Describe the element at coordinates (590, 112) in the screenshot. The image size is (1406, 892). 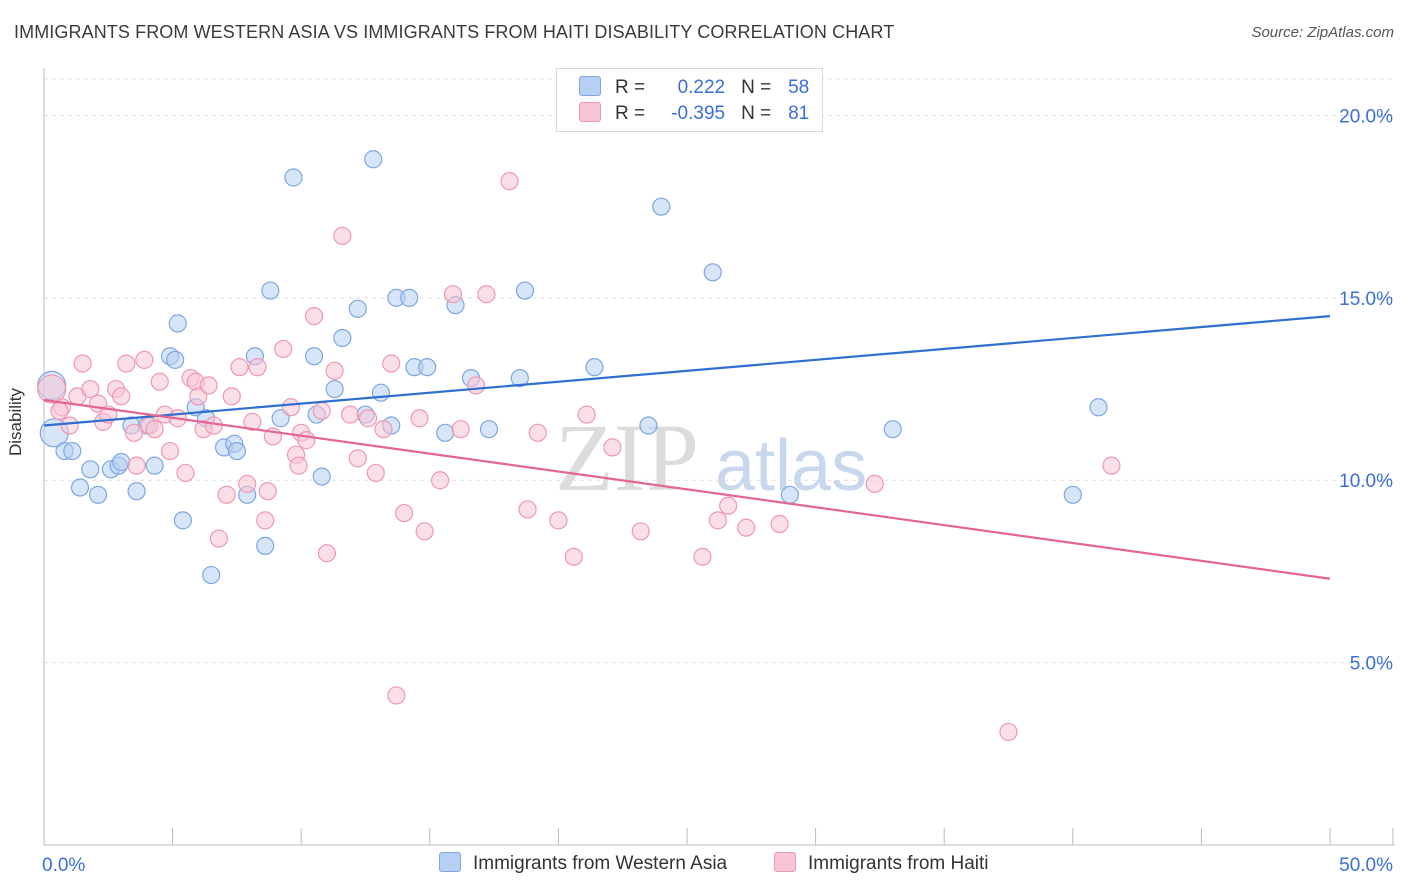
I see `legend-swatch-pink` at that location.